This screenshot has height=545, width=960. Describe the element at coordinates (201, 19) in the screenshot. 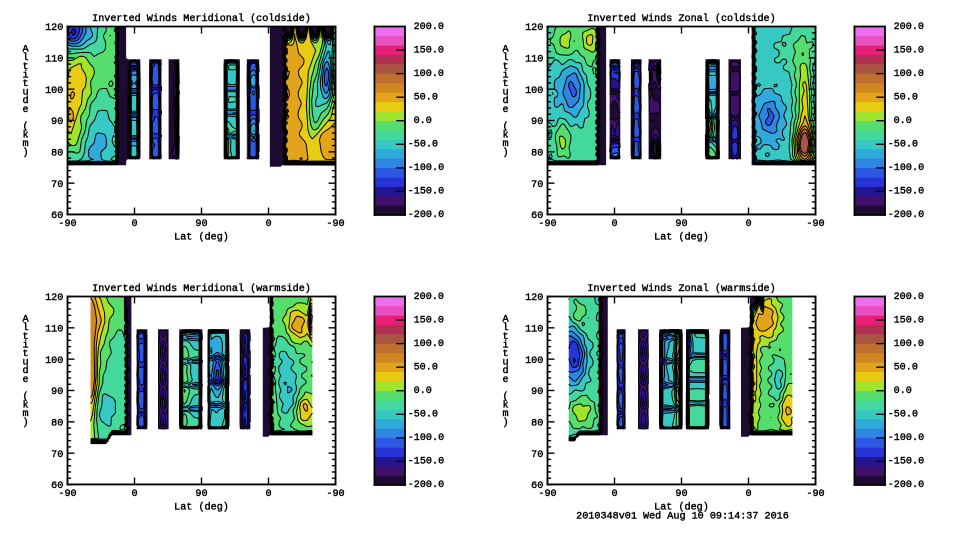

I see `svg-text:Inverted Winds Meridional (col: Inverted Winds Meridional (coldside)` at that location.